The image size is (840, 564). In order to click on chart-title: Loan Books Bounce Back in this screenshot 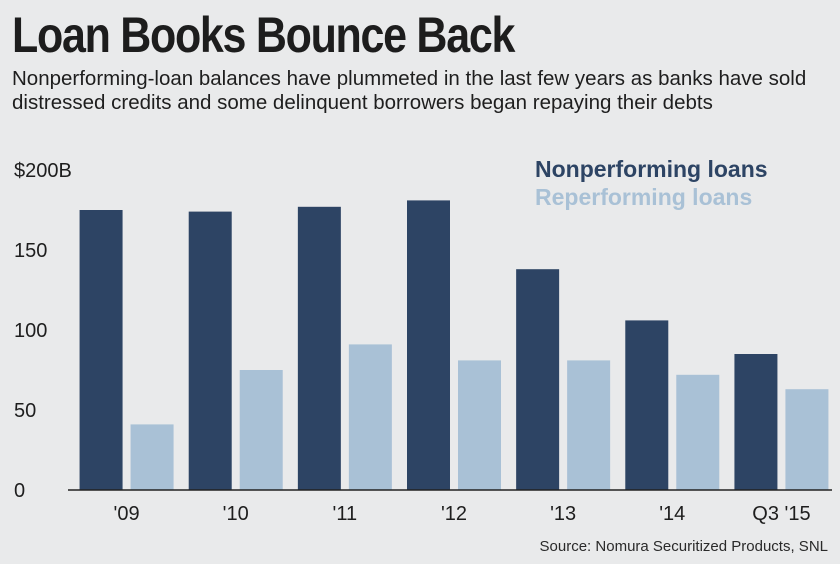, I will do `click(263, 35)`.